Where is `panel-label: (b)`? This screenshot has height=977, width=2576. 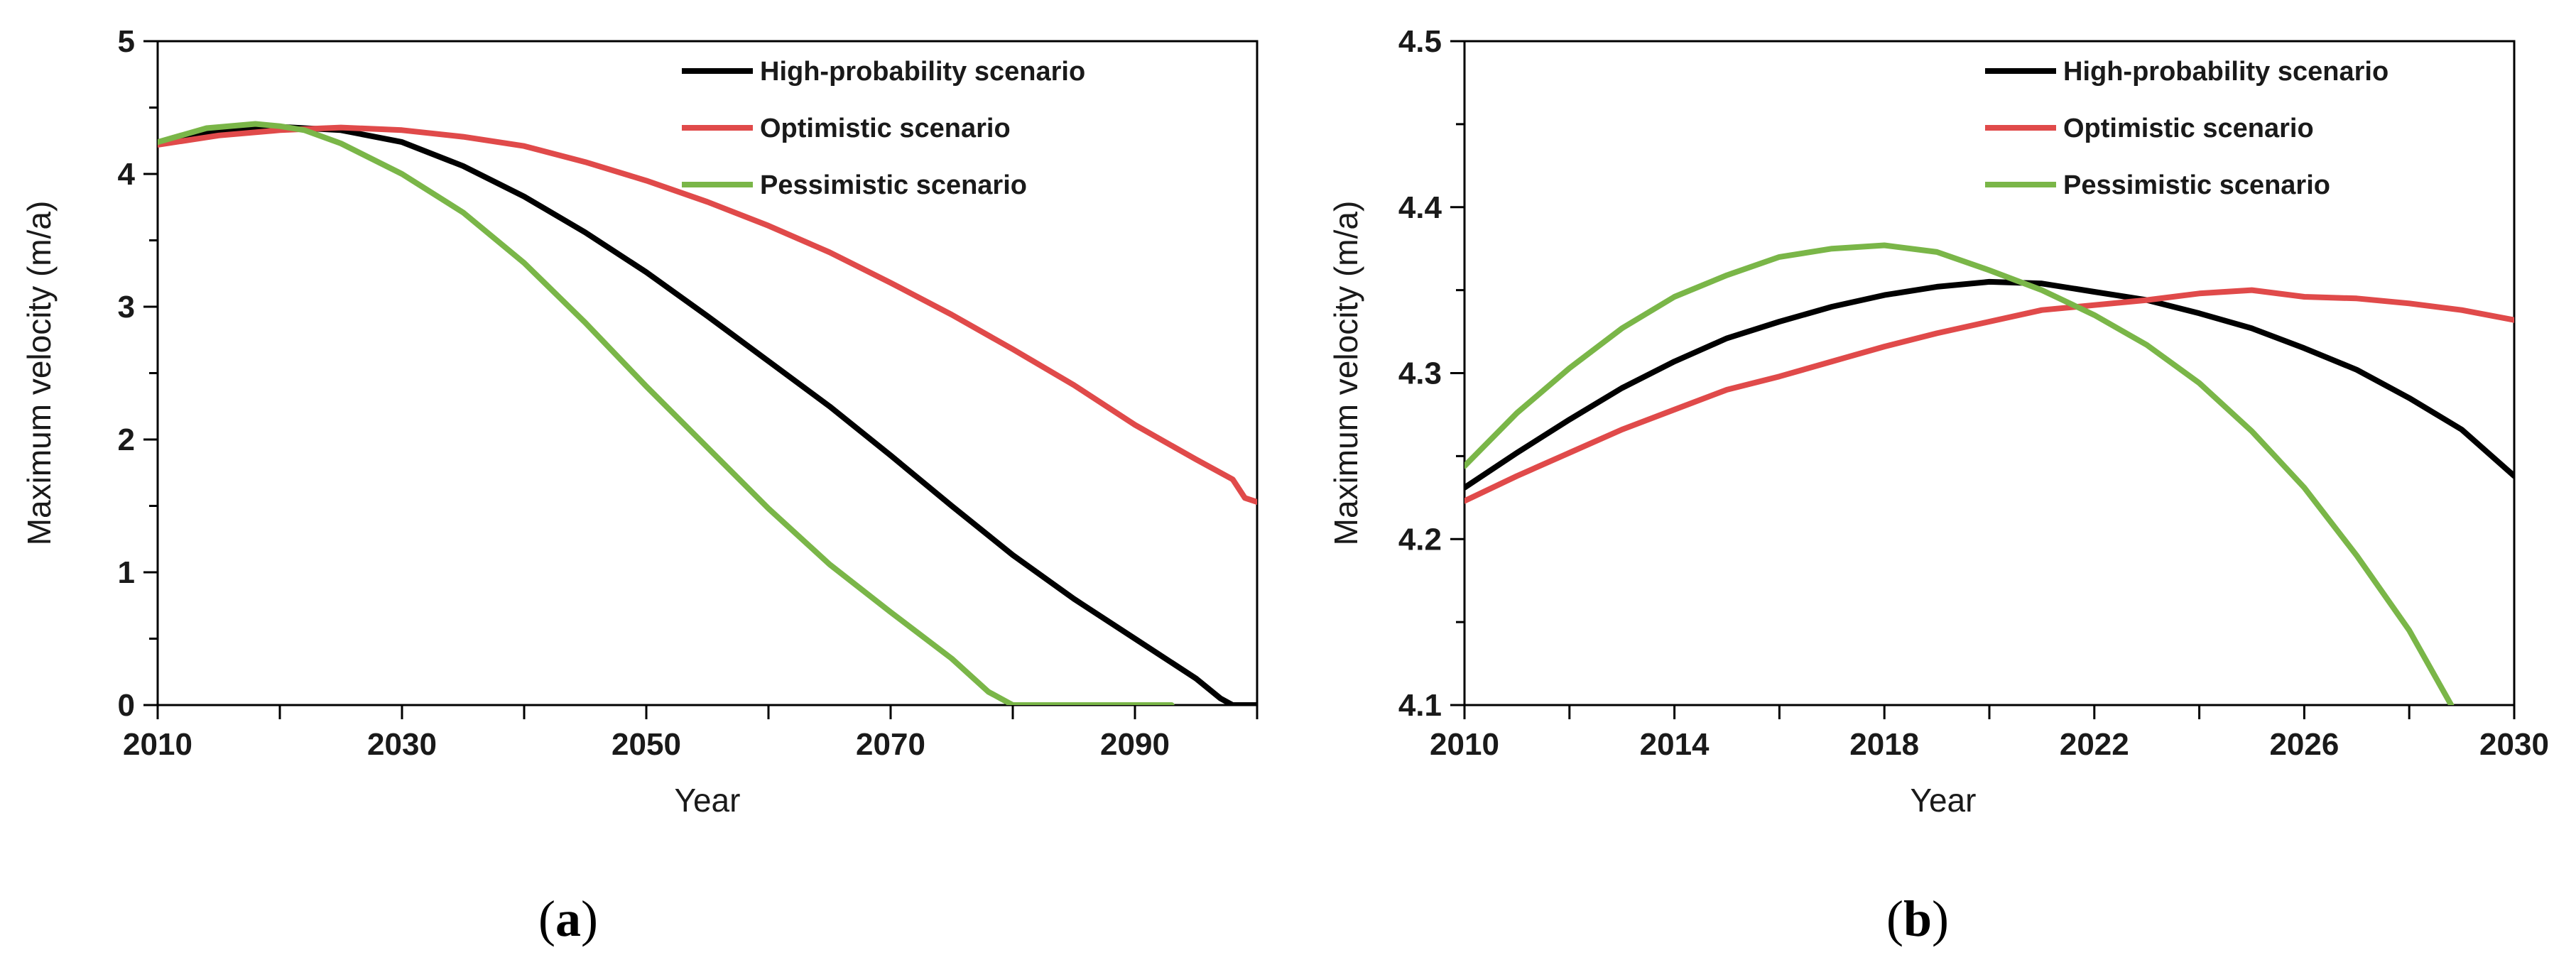
panel-label: (b) is located at coordinates (1918, 918).